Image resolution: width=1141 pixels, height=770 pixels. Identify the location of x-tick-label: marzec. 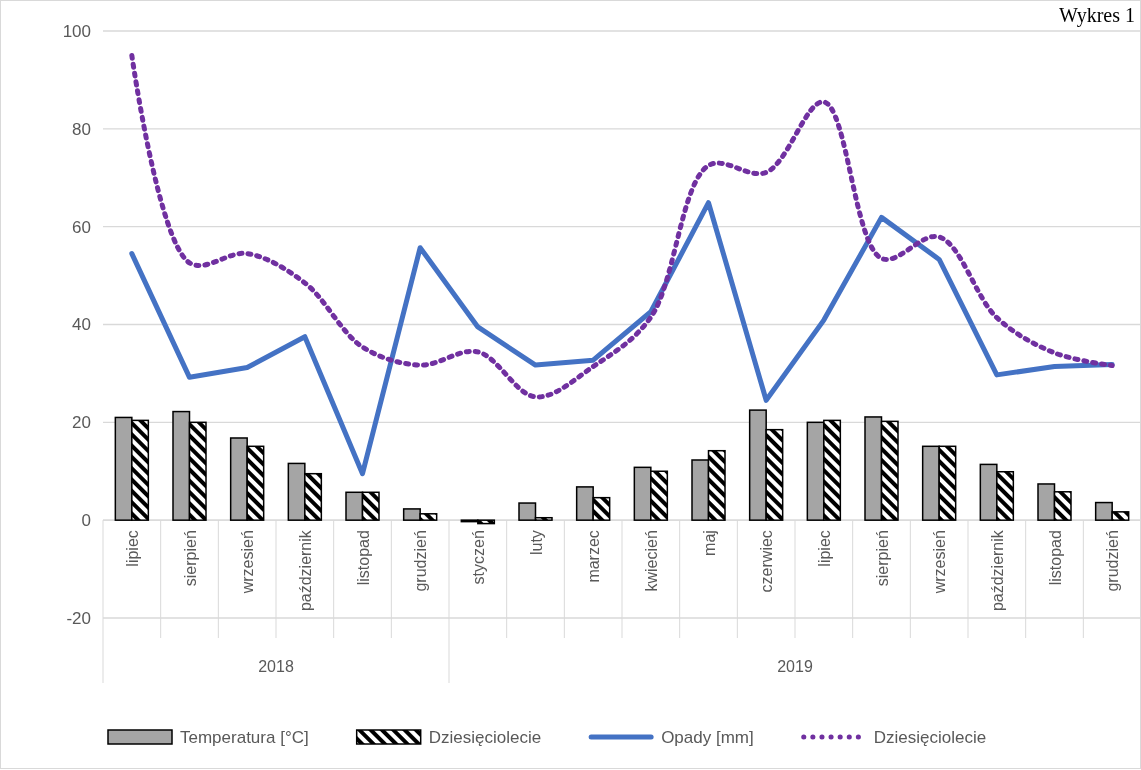
(594, 556).